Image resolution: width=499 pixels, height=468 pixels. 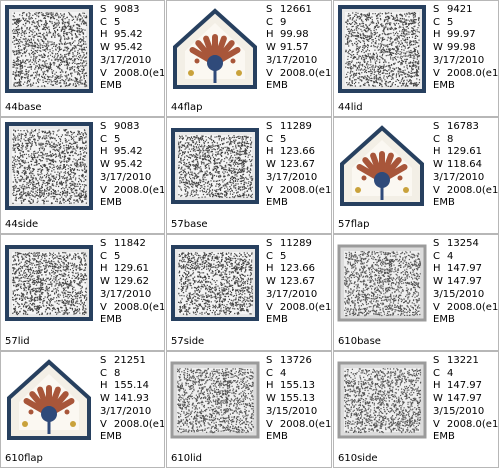 I want to click on info-value: 129.62, so click(x=131, y=282).